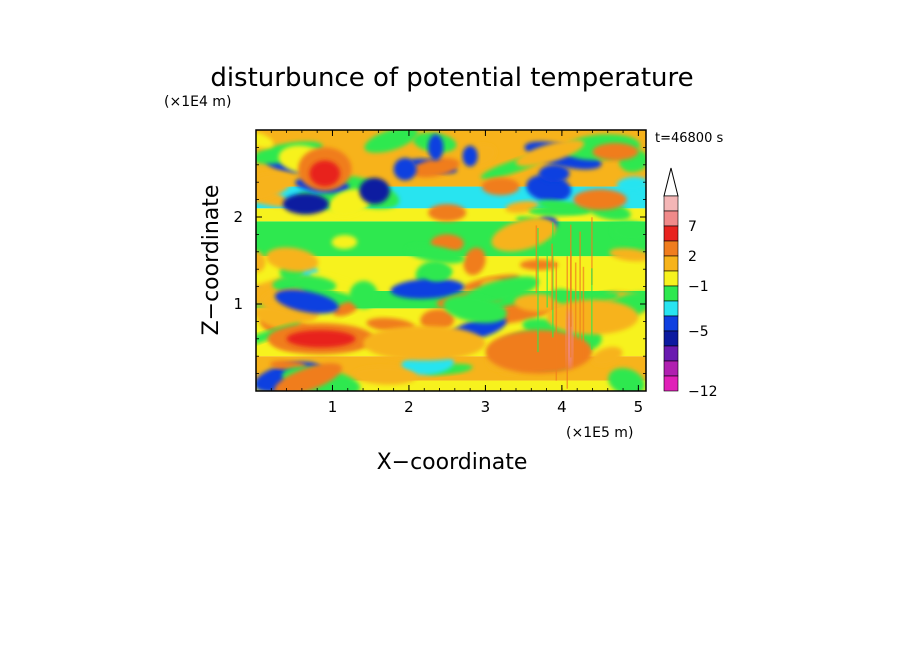 The width and height of the screenshot is (904, 654). Describe the element at coordinates (692, 227) in the screenshot. I see `colorbar-label: 7` at that location.